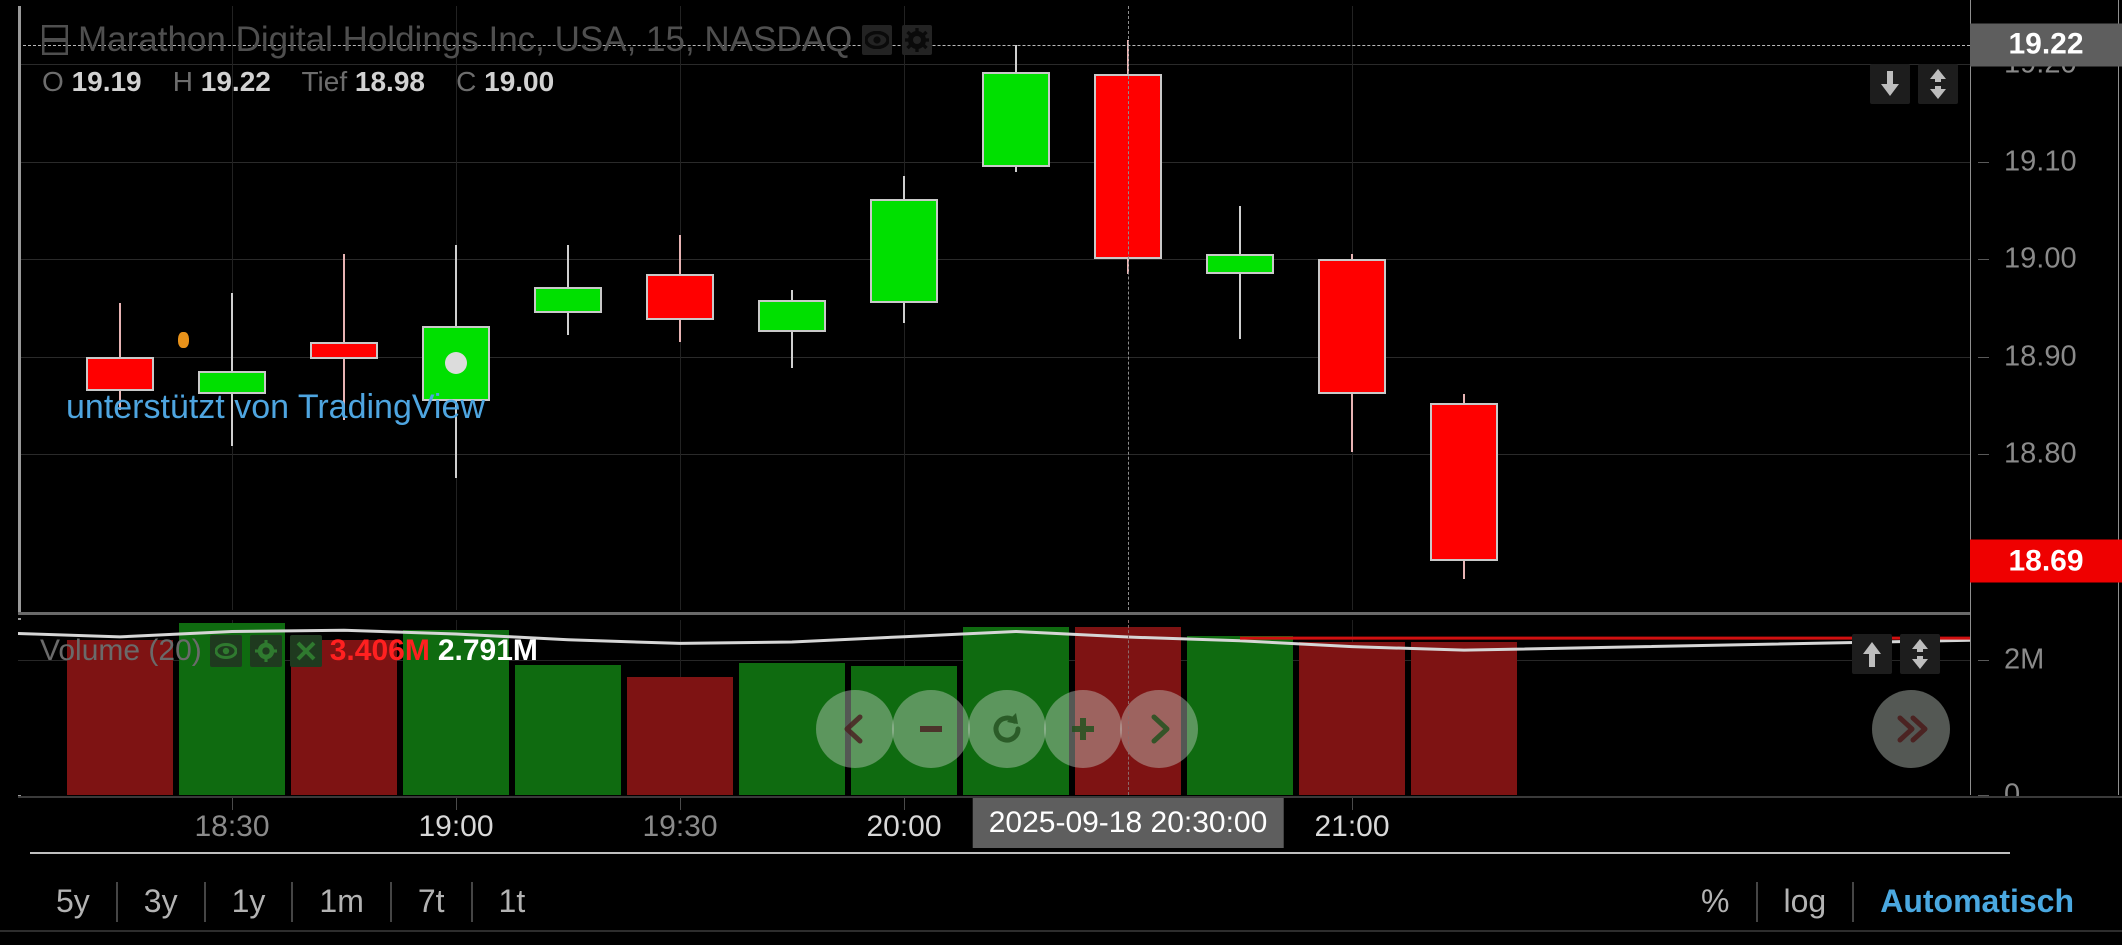 This screenshot has height=945, width=2122. I want to click on range-button-3y: 3y, so click(160, 901).